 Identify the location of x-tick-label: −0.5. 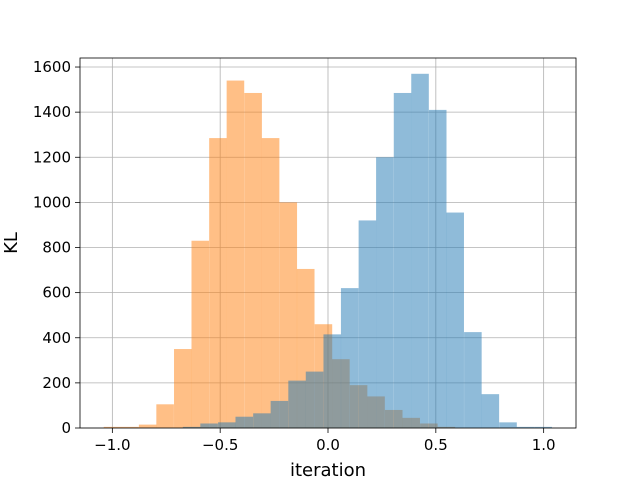
(220, 445).